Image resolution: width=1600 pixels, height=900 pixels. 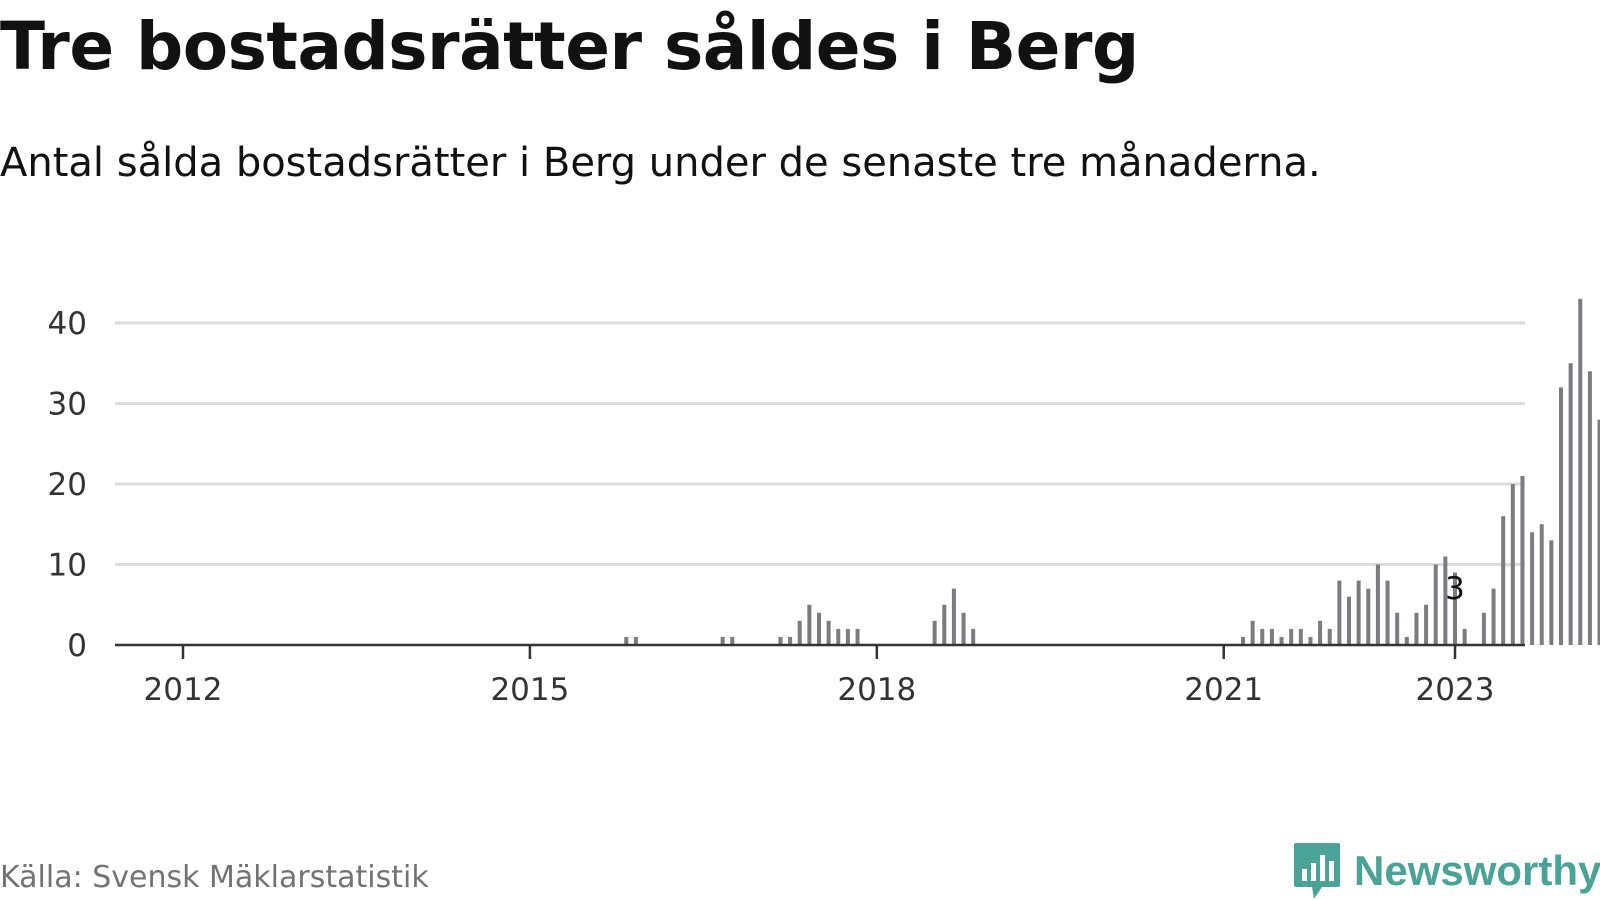 What do you see at coordinates (183, 690) in the screenshot?
I see `x-tick-label: 2012` at bounding box center [183, 690].